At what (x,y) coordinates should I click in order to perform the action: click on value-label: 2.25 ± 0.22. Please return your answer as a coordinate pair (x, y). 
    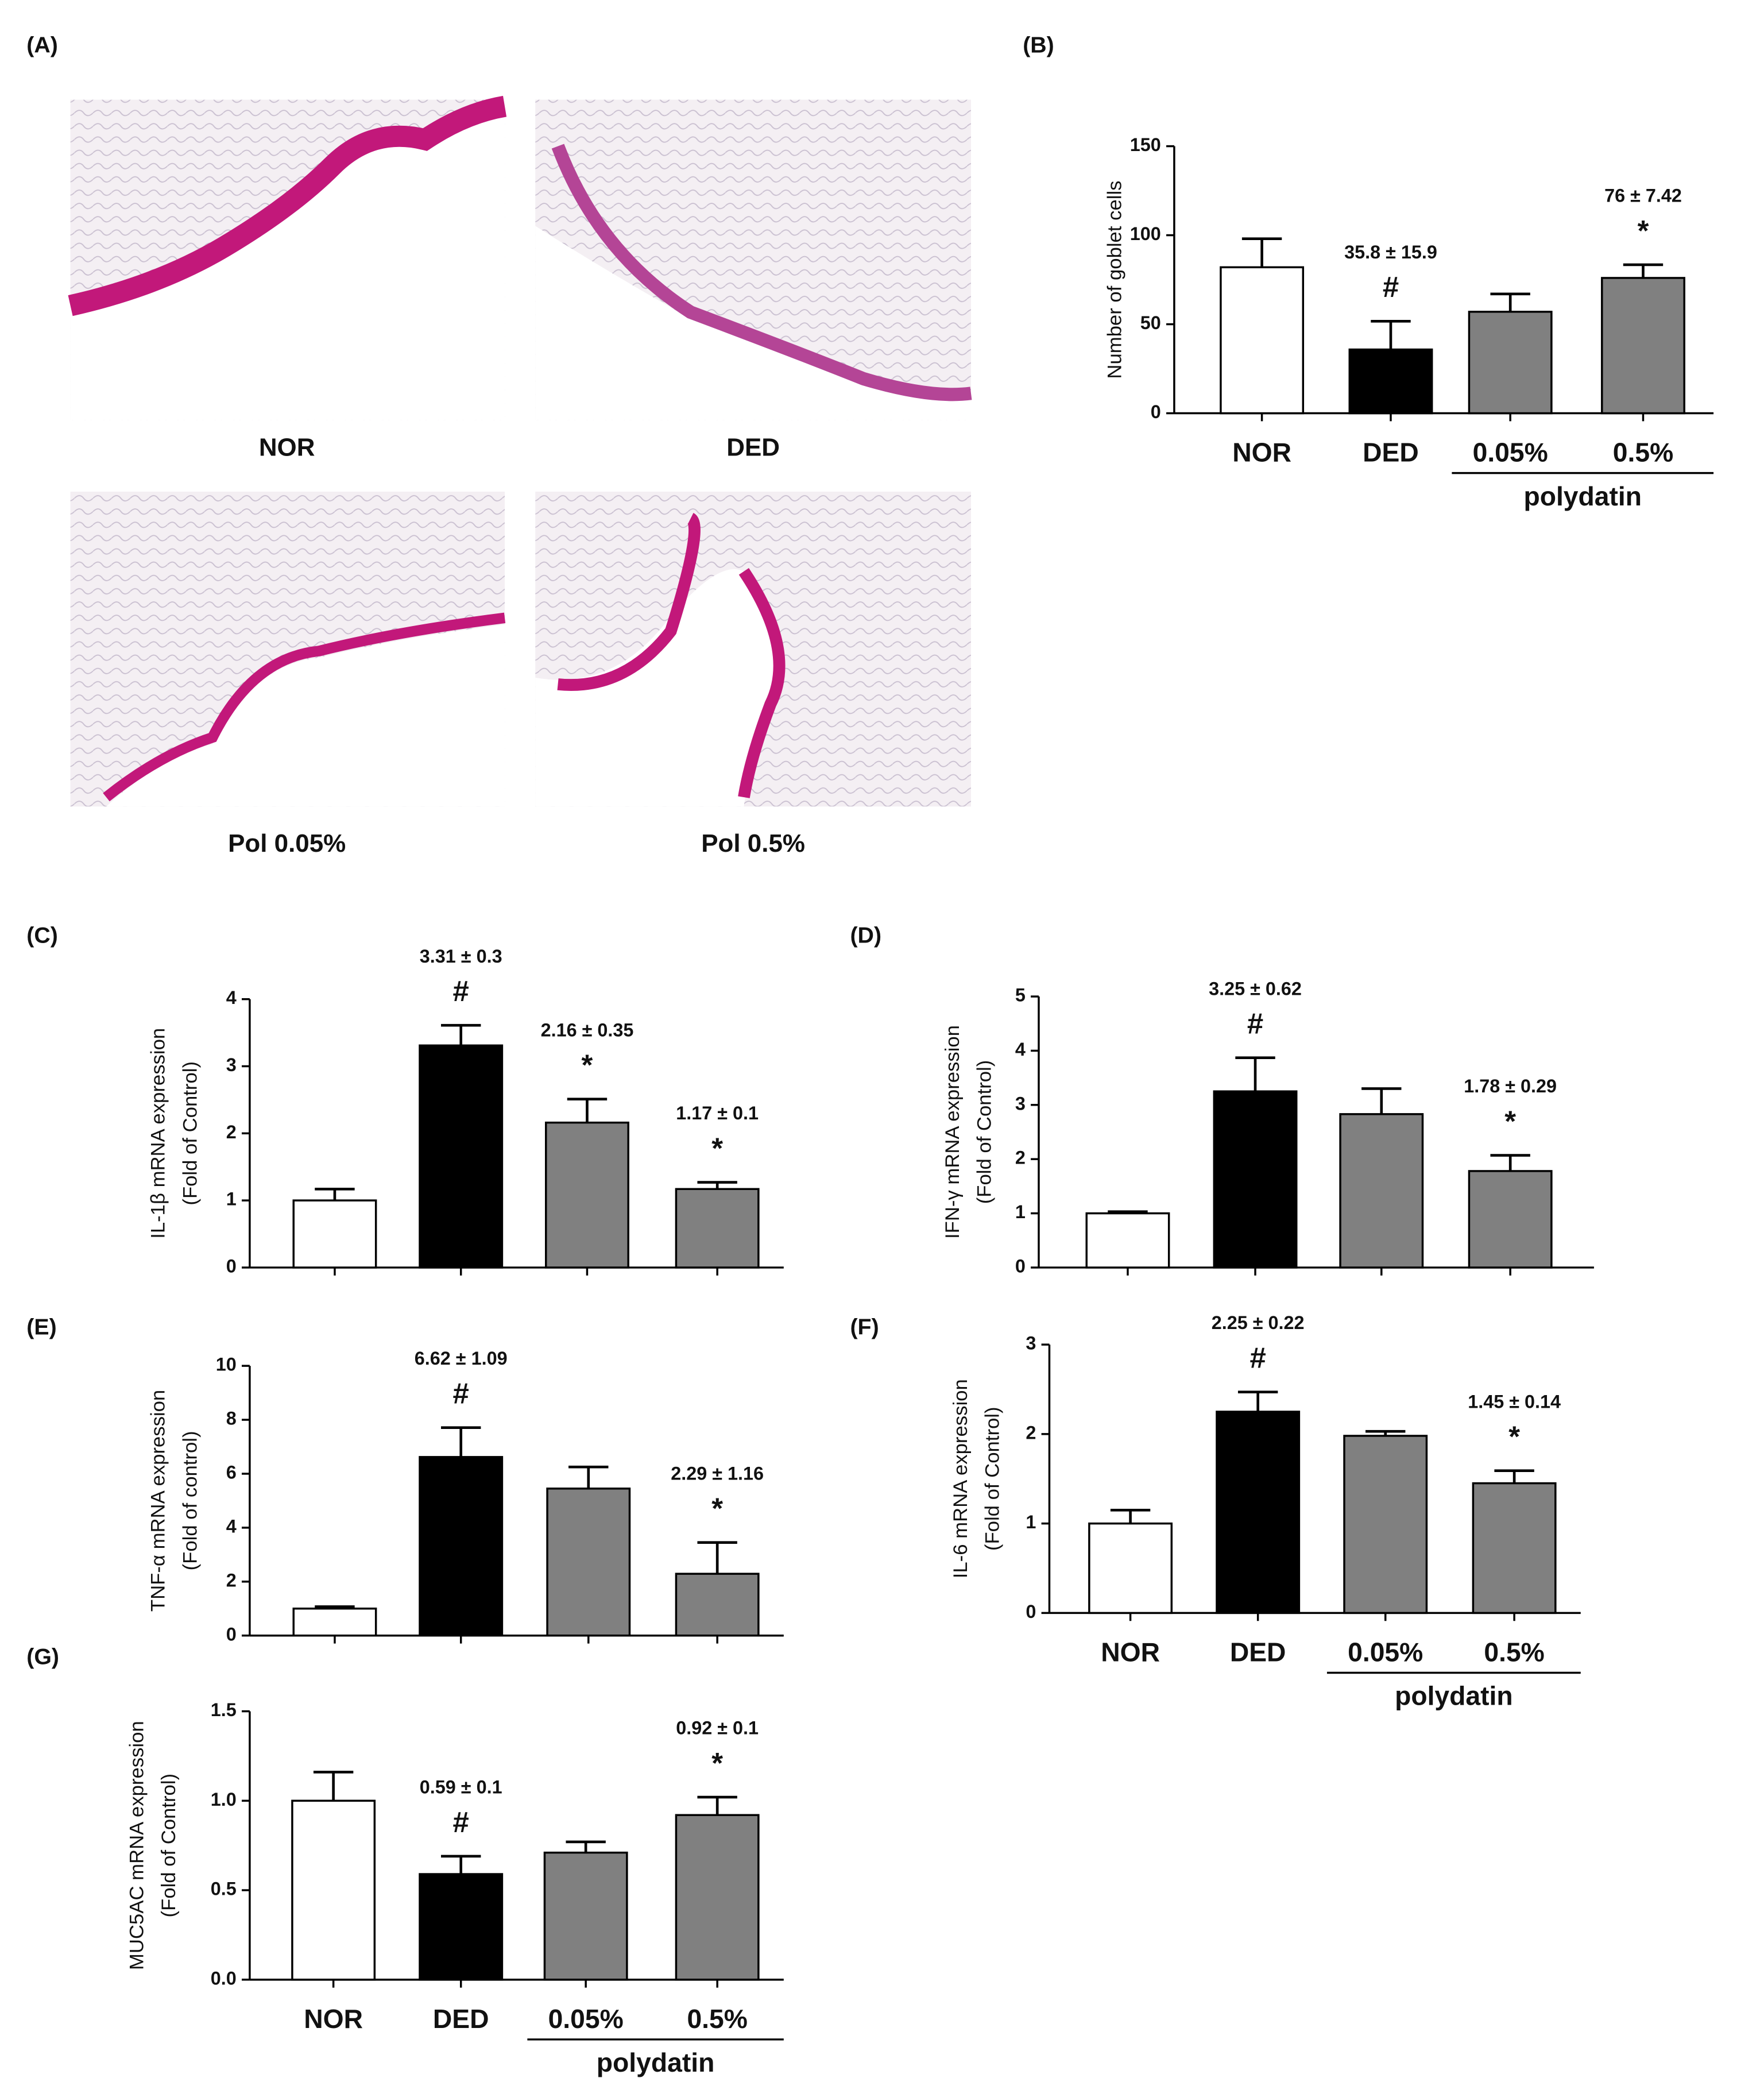
    Looking at the image, I should click on (1258, 1322).